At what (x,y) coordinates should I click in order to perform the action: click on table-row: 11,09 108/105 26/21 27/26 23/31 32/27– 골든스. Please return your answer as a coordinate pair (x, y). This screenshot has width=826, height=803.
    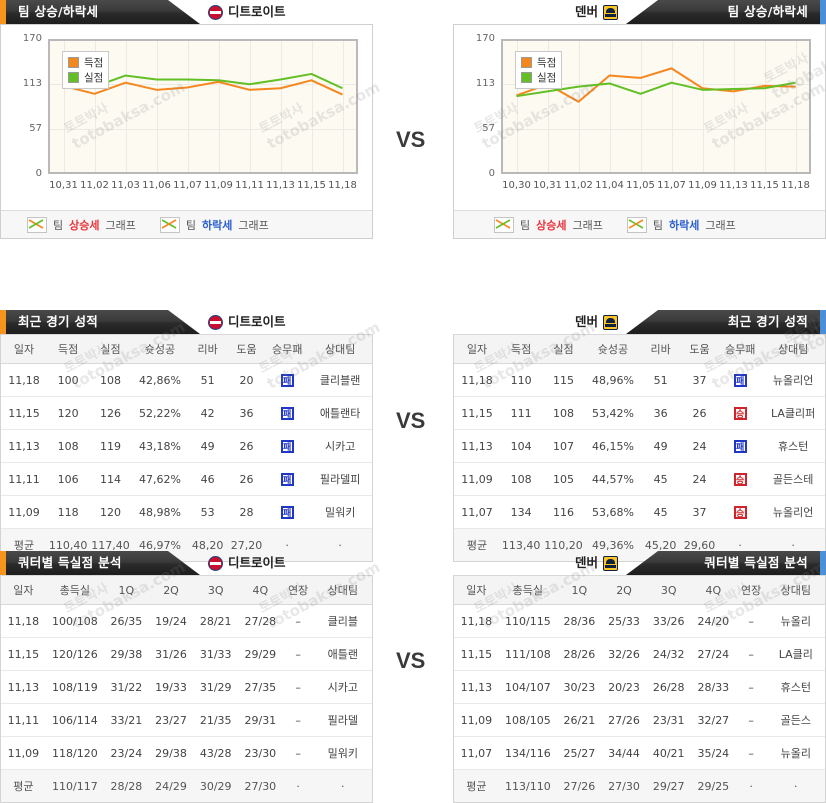
    Looking at the image, I should click on (639, 720).